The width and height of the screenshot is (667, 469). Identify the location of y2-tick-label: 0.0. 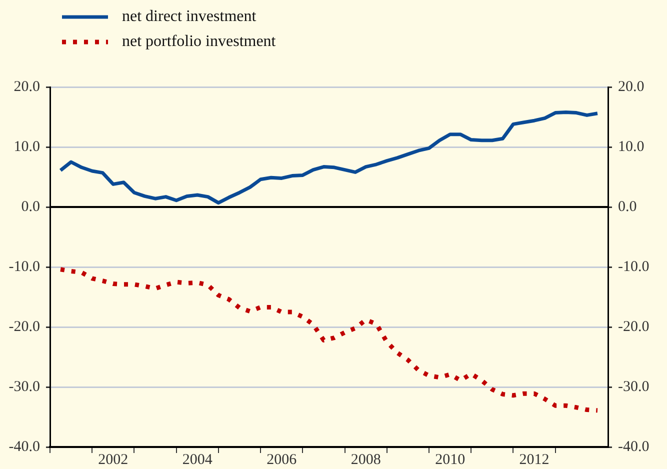
(627, 206).